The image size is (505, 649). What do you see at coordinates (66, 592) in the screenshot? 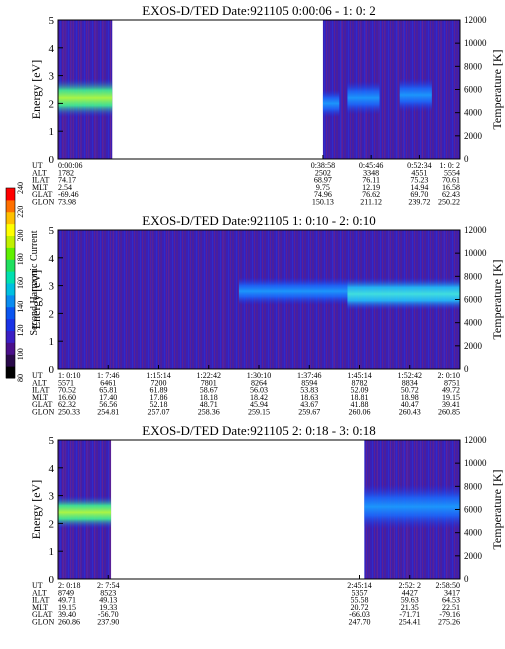
I see `tick-value: 8749` at bounding box center [66, 592].